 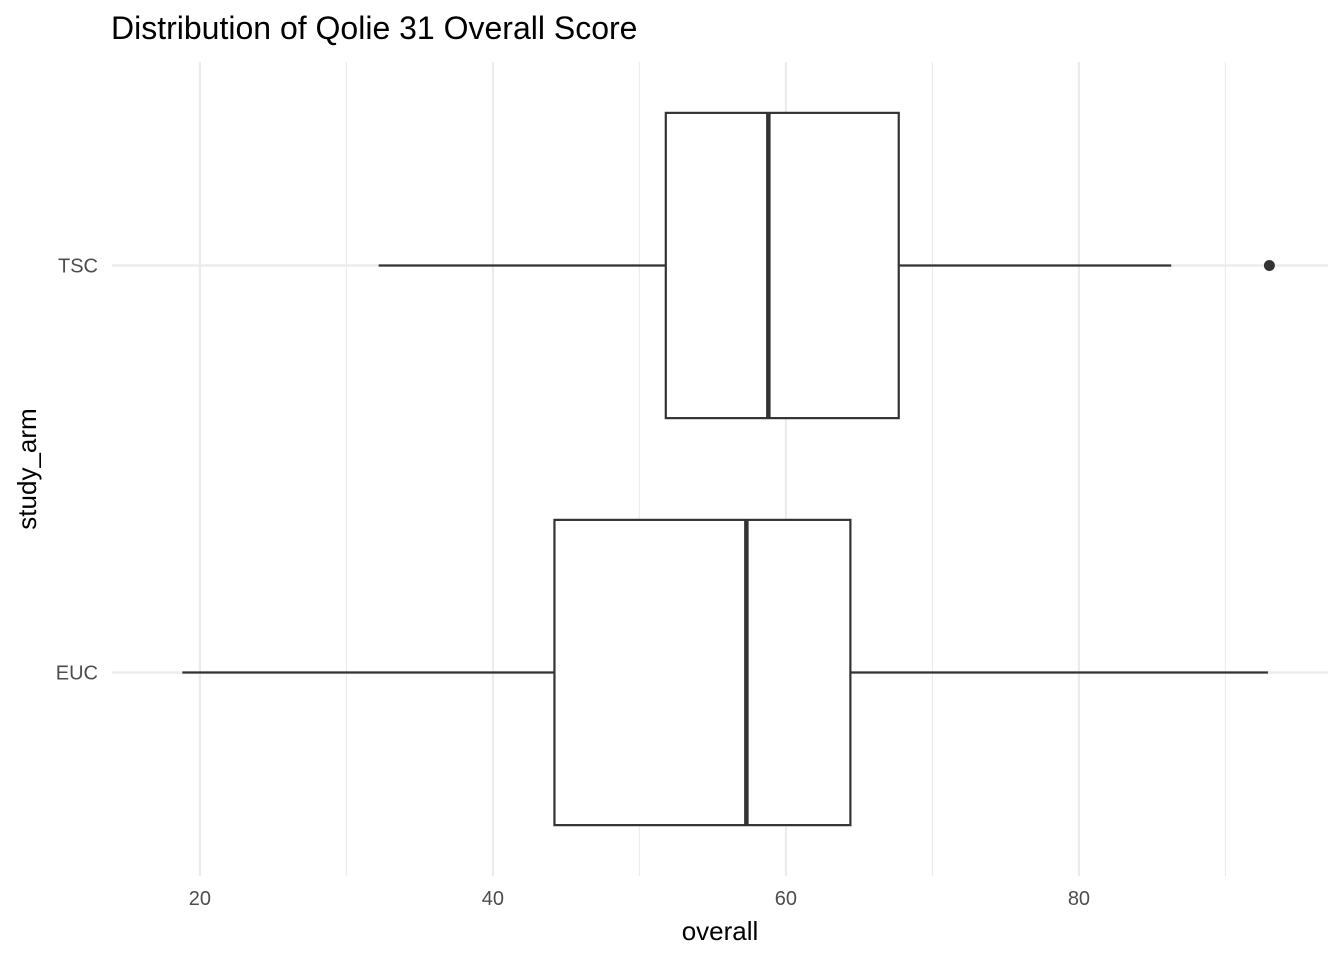 I want to click on x-tick-label: 60, so click(x=786, y=899).